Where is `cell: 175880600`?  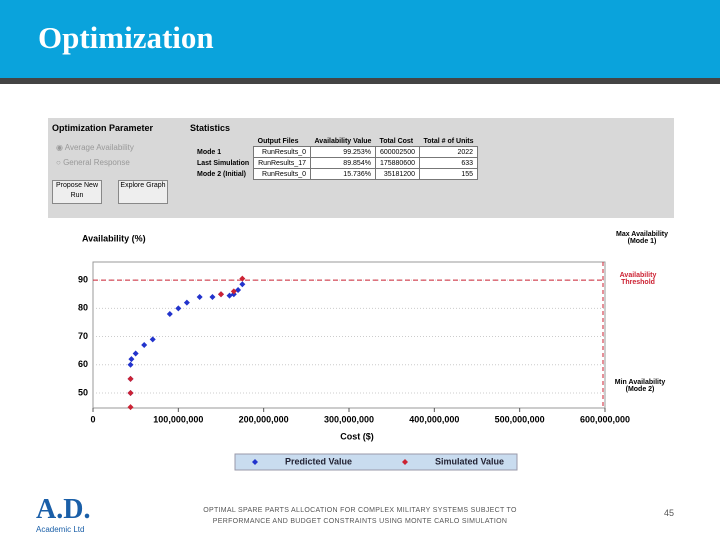
cell: 175880600 is located at coordinates (397, 163).